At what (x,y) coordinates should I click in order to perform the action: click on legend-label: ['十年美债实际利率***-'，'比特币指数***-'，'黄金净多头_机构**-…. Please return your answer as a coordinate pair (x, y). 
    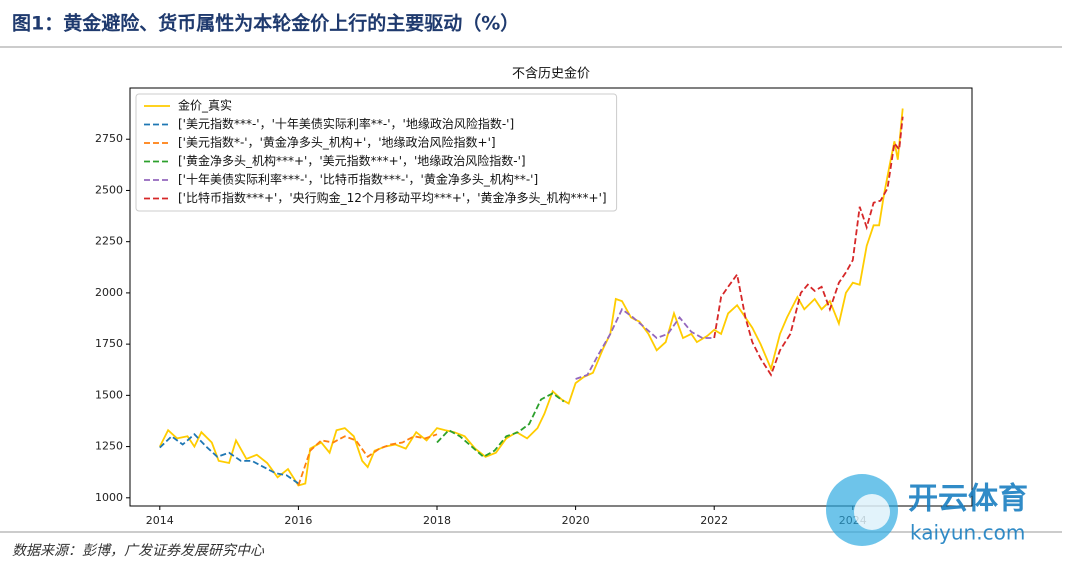
    Looking at the image, I should click on (358, 179).